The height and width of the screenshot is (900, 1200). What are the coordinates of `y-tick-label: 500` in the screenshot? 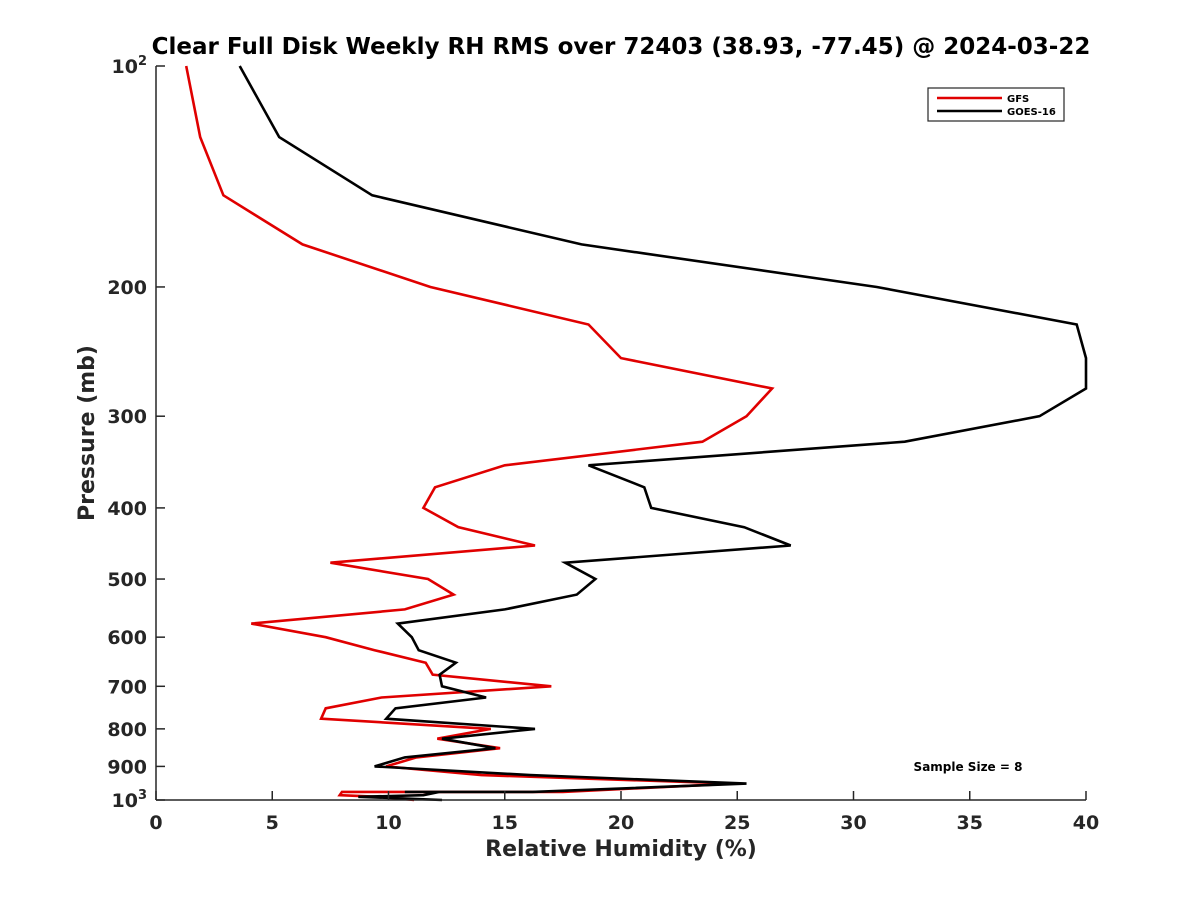 It's located at (127, 580).